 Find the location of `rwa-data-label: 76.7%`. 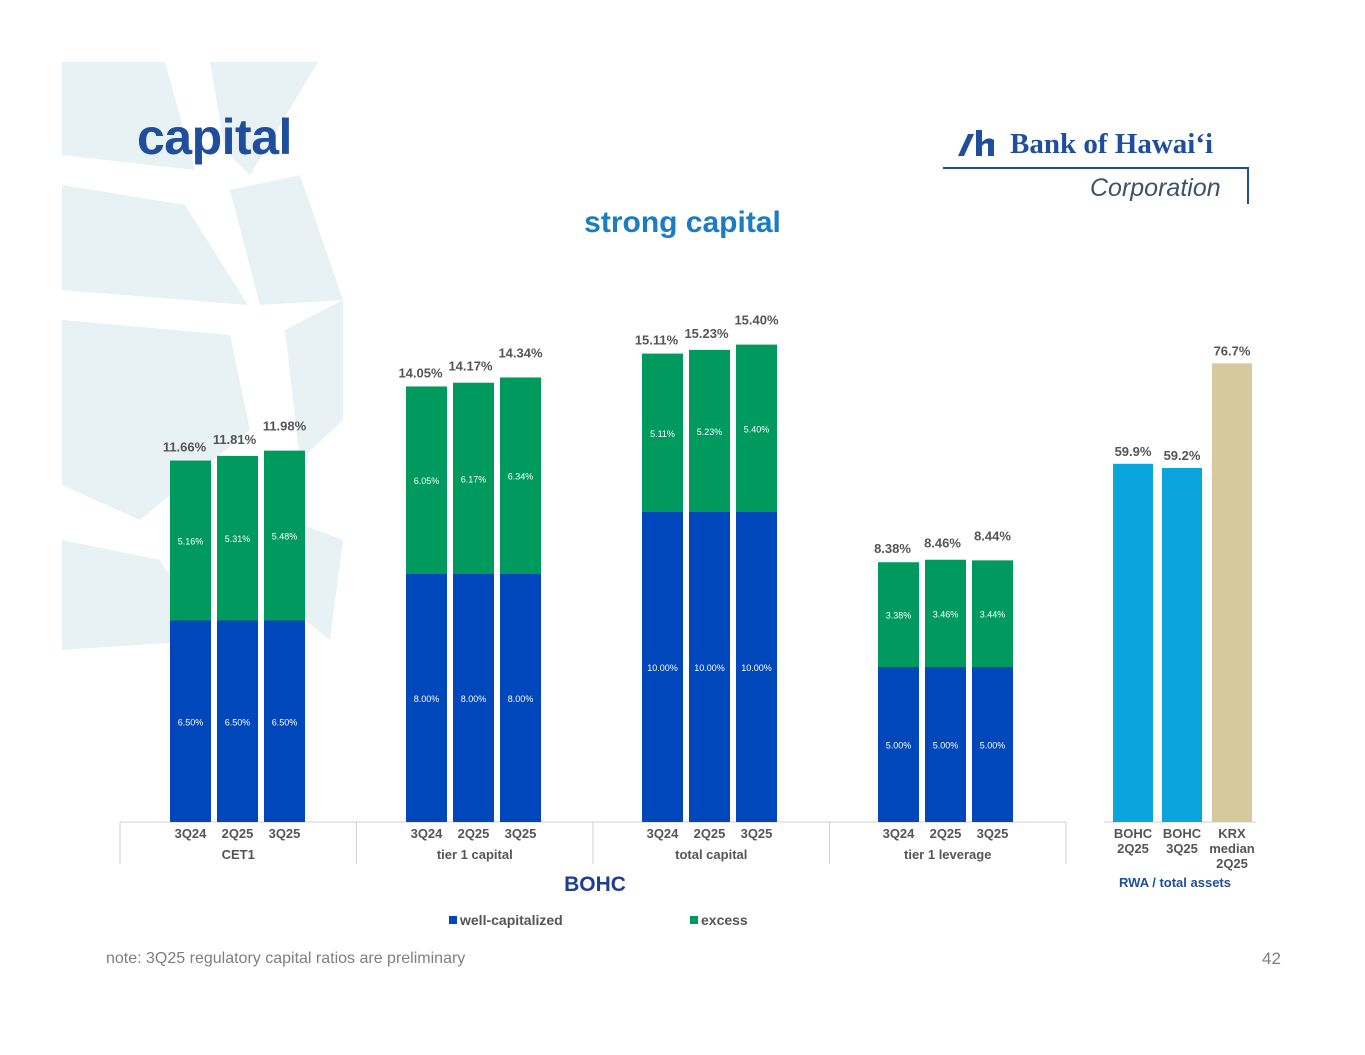

rwa-data-label: 76.7% is located at coordinates (1232, 350).